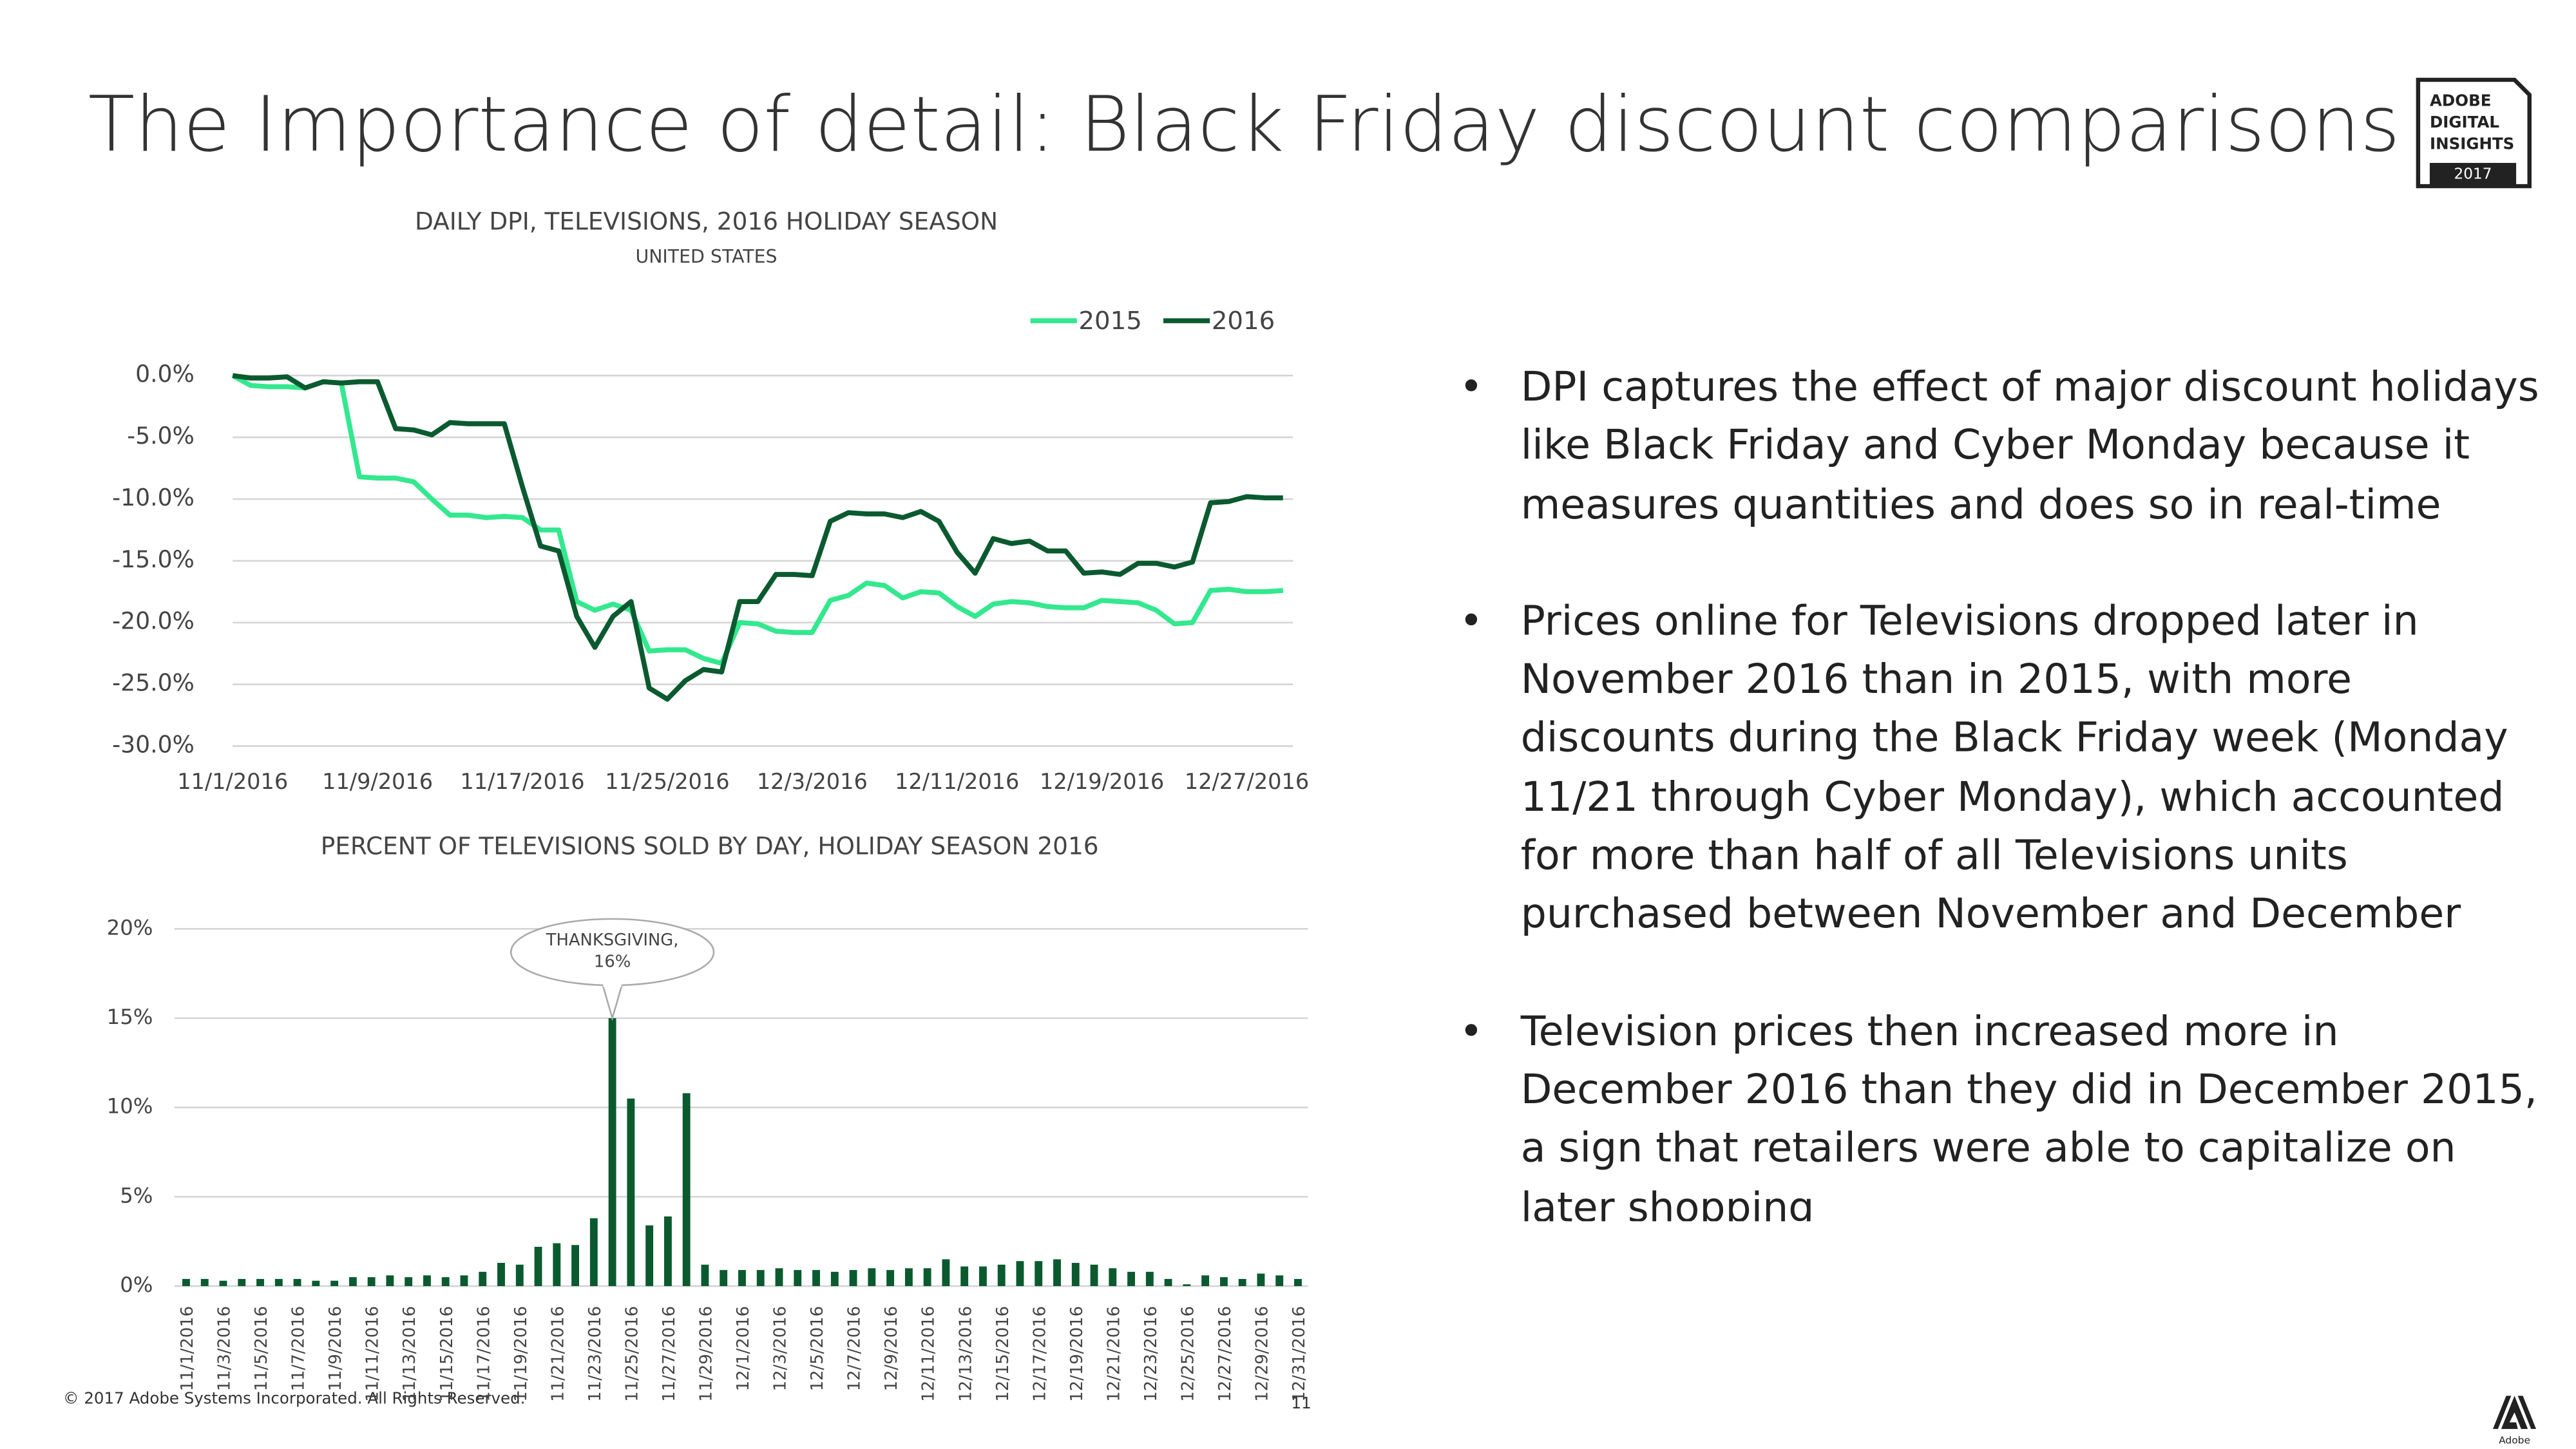 The height and width of the screenshot is (1449, 2576). What do you see at coordinates (1247, 781) in the screenshot?
I see `x-tick-label: 12/27/2016` at bounding box center [1247, 781].